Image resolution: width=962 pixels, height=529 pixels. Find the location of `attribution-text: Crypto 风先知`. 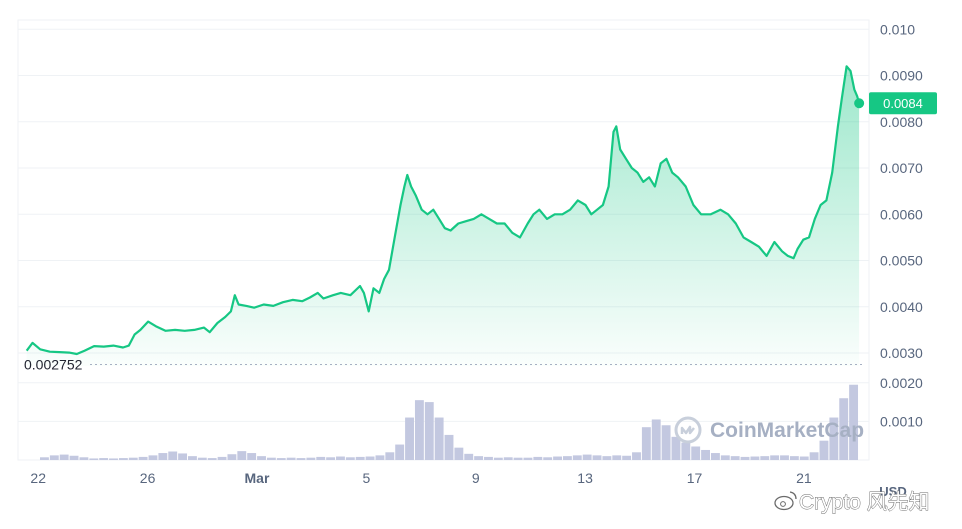

attribution-text: Crypto 风先知 is located at coordinates (864, 502).